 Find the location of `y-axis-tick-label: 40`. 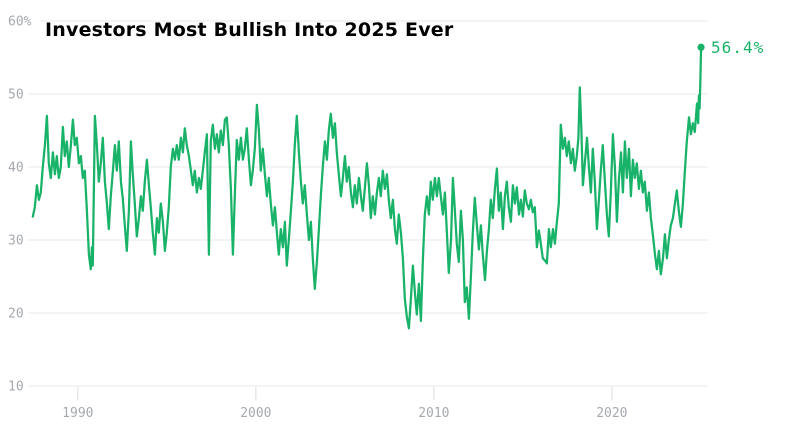

y-axis-tick-label: 40 is located at coordinates (16, 168).